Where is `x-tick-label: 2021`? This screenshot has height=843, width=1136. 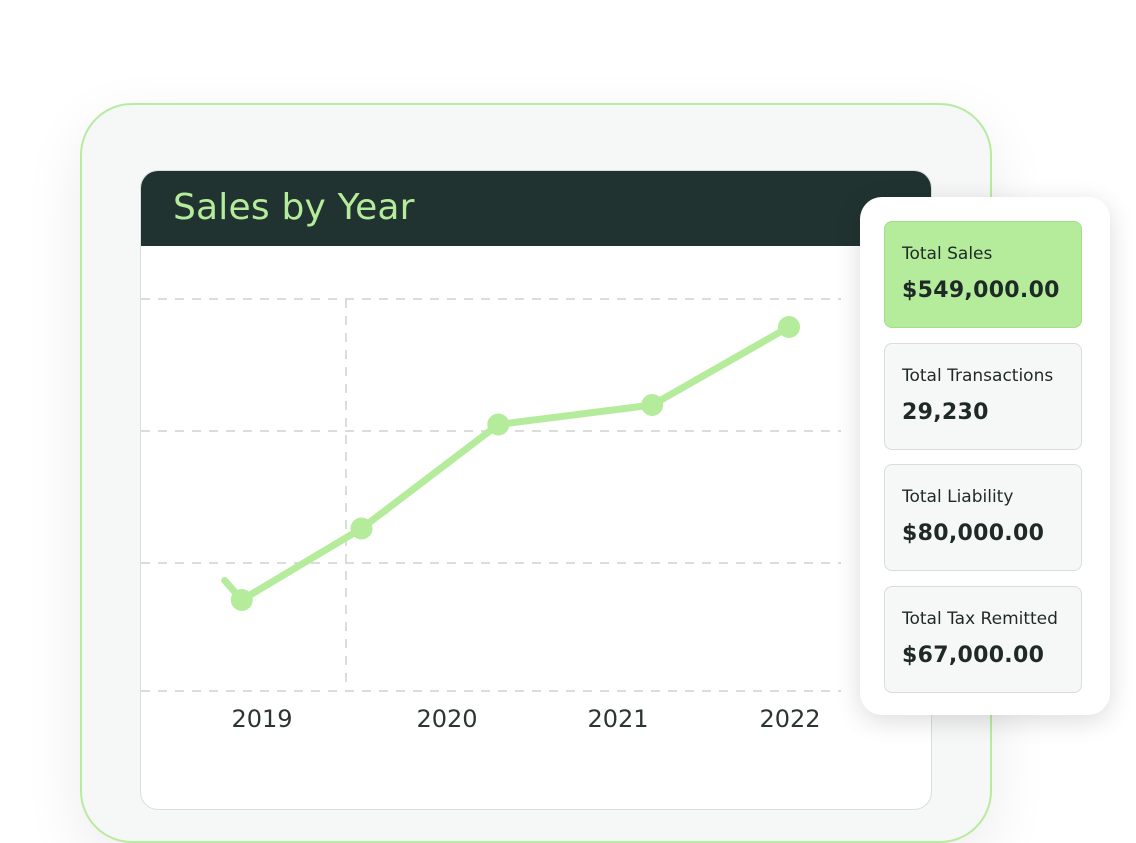 x-tick-label: 2021 is located at coordinates (617, 719).